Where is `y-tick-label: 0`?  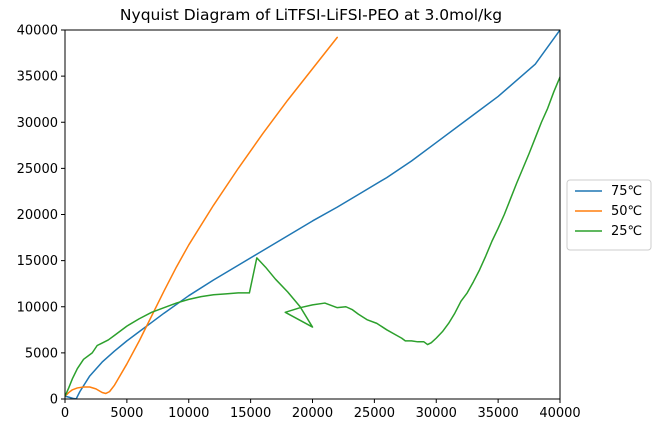 y-tick-label: 0 is located at coordinates (54, 400).